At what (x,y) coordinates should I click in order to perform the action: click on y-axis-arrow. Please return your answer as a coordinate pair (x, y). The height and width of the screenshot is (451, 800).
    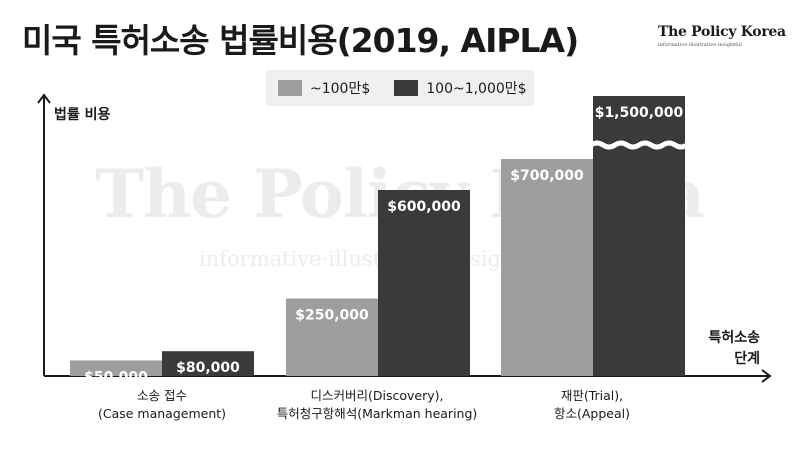
    Looking at the image, I should click on (44, 98).